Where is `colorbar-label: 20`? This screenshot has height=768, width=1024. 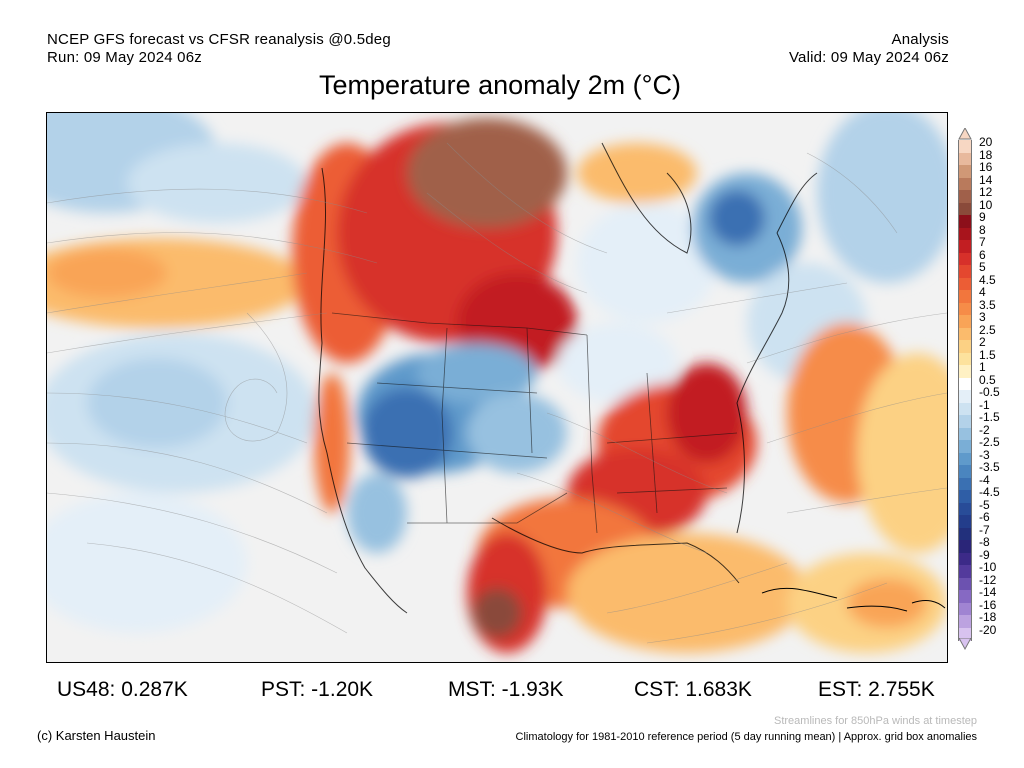
colorbar-label: 20 is located at coordinates (986, 142).